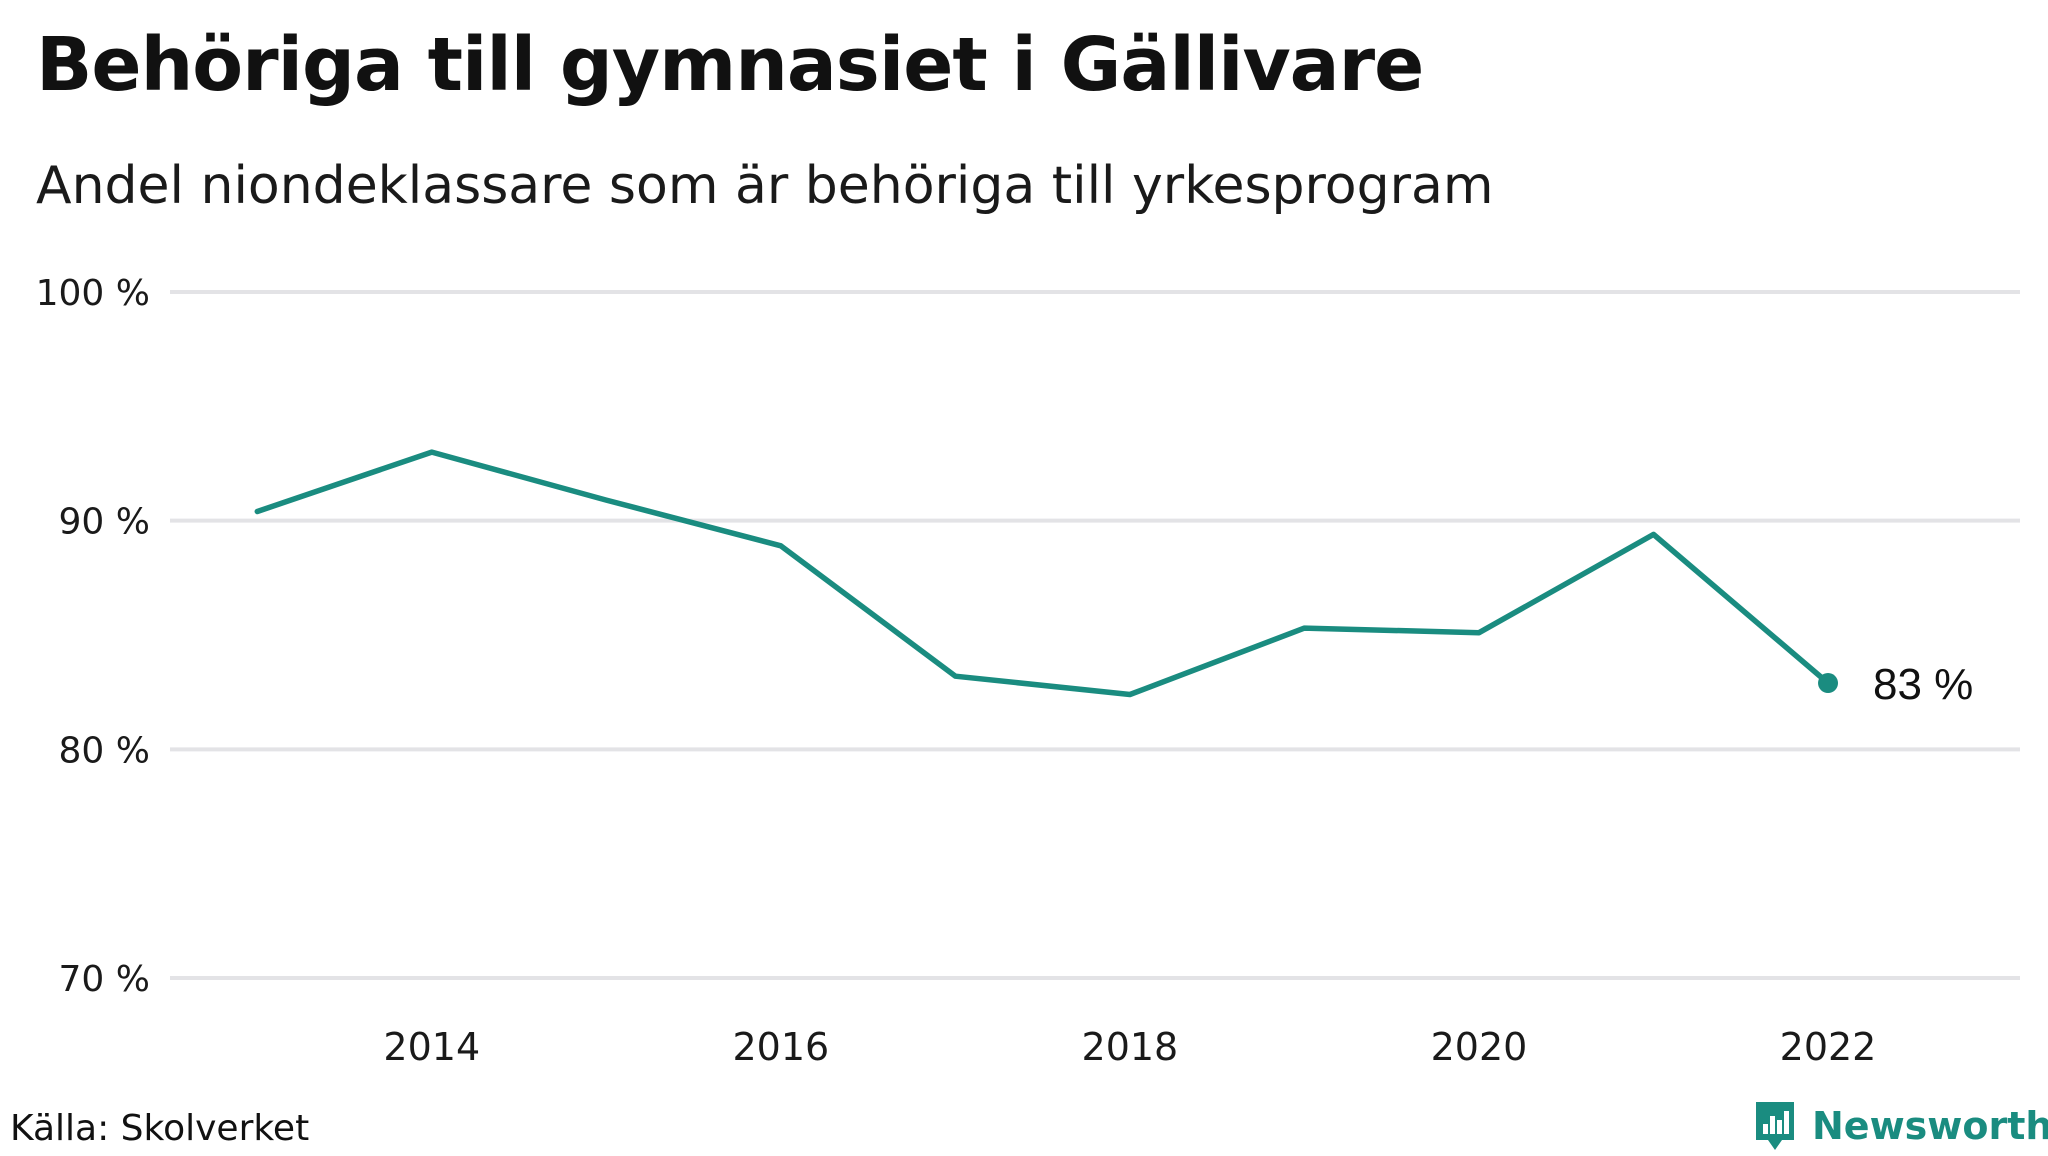  I want to click on x-tick-label: 2022, so click(1828, 1047).